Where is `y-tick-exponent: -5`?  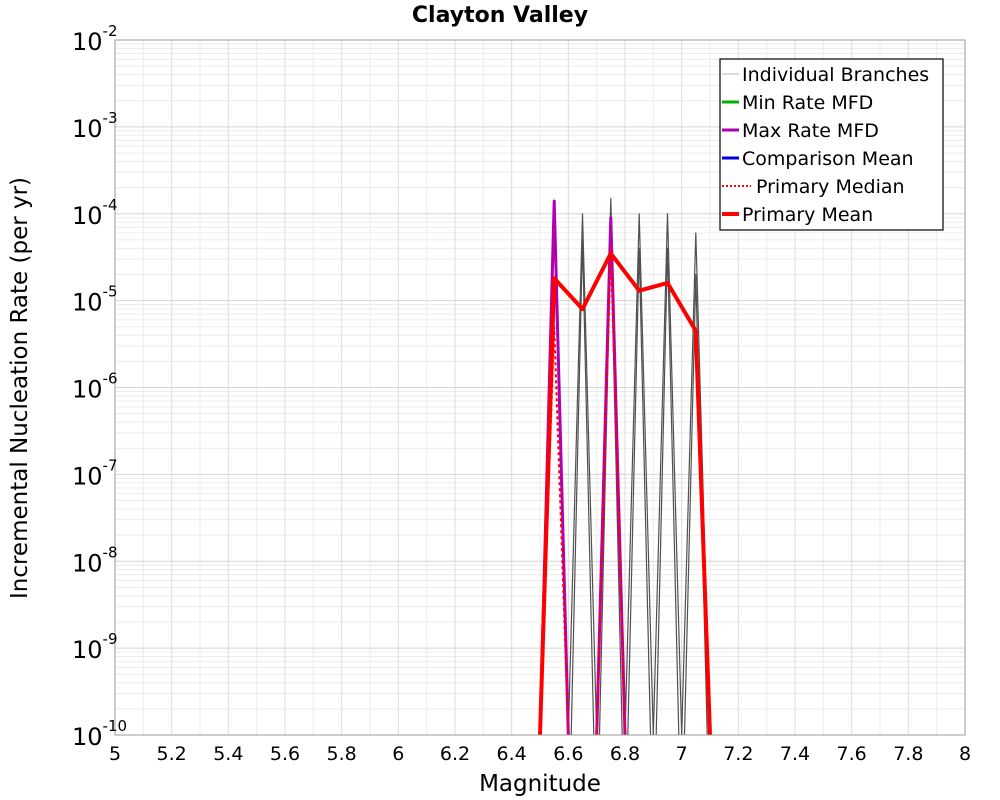 y-tick-exponent: -5 is located at coordinates (110, 292).